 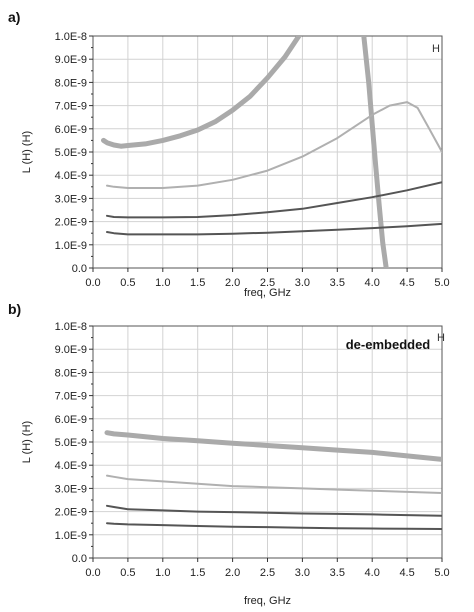 What do you see at coordinates (14, 309) in the screenshot?
I see `panel-label: b)` at bounding box center [14, 309].